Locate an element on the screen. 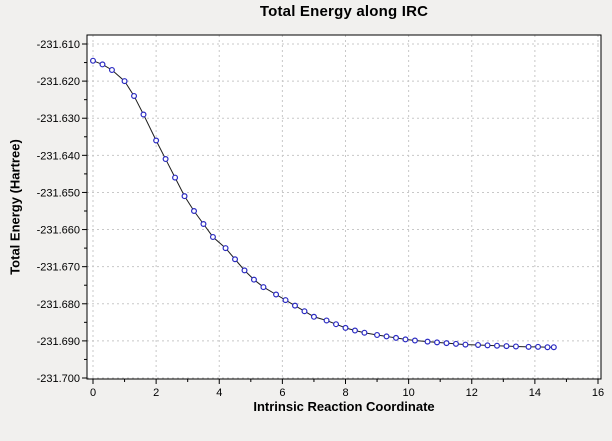  svg-text: -231.670 is located at coordinates (58, 268).